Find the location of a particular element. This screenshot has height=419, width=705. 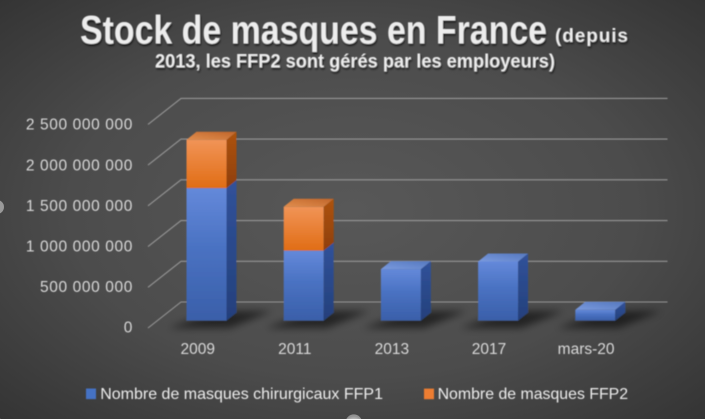

svg-text: (depuis is located at coordinates (592, 36).